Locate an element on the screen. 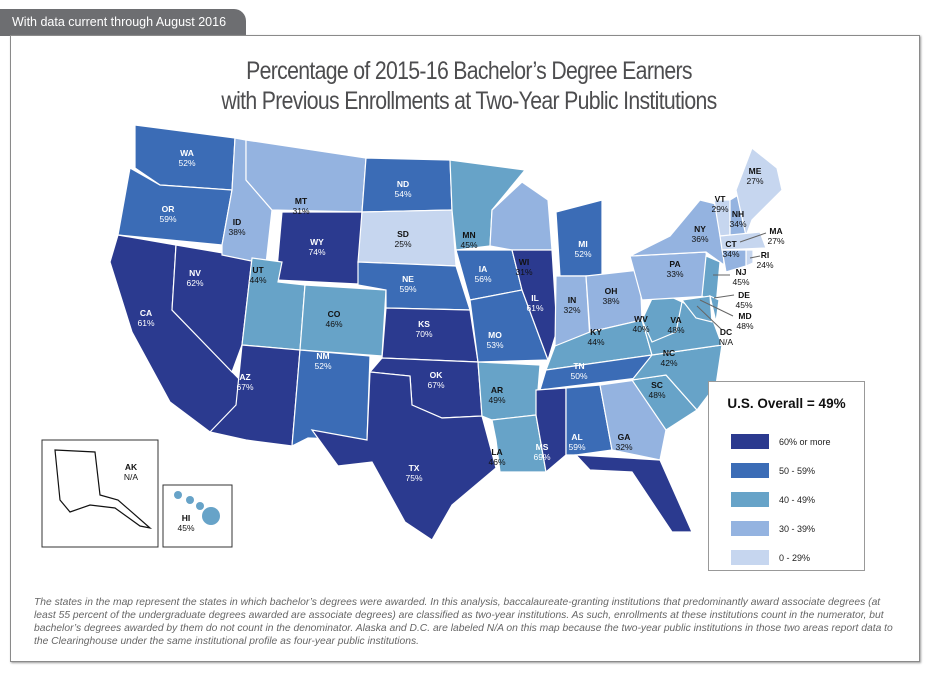 Image resolution: width=938 pixels, height=678 pixels. state-label-MI: MI is located at coordinates (582, 244).